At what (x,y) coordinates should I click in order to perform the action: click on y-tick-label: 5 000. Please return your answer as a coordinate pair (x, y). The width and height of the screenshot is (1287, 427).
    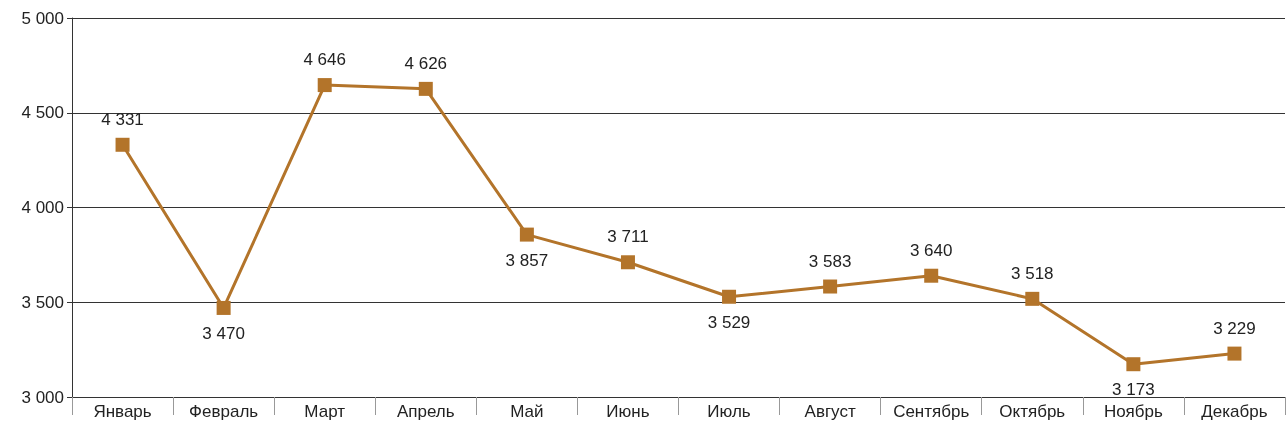
    Looking at the image, I should click on (42, 18).